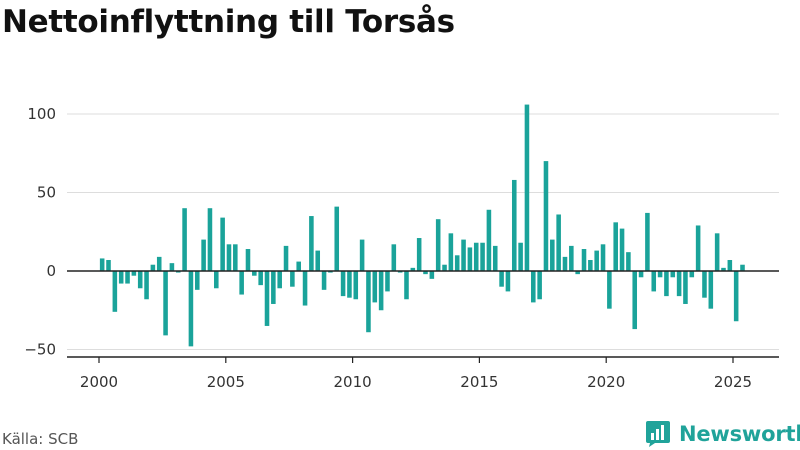  Describe the element at coordinates (739, 434) in the screenshot. I see `brand-name: Newsworthy` at that location.